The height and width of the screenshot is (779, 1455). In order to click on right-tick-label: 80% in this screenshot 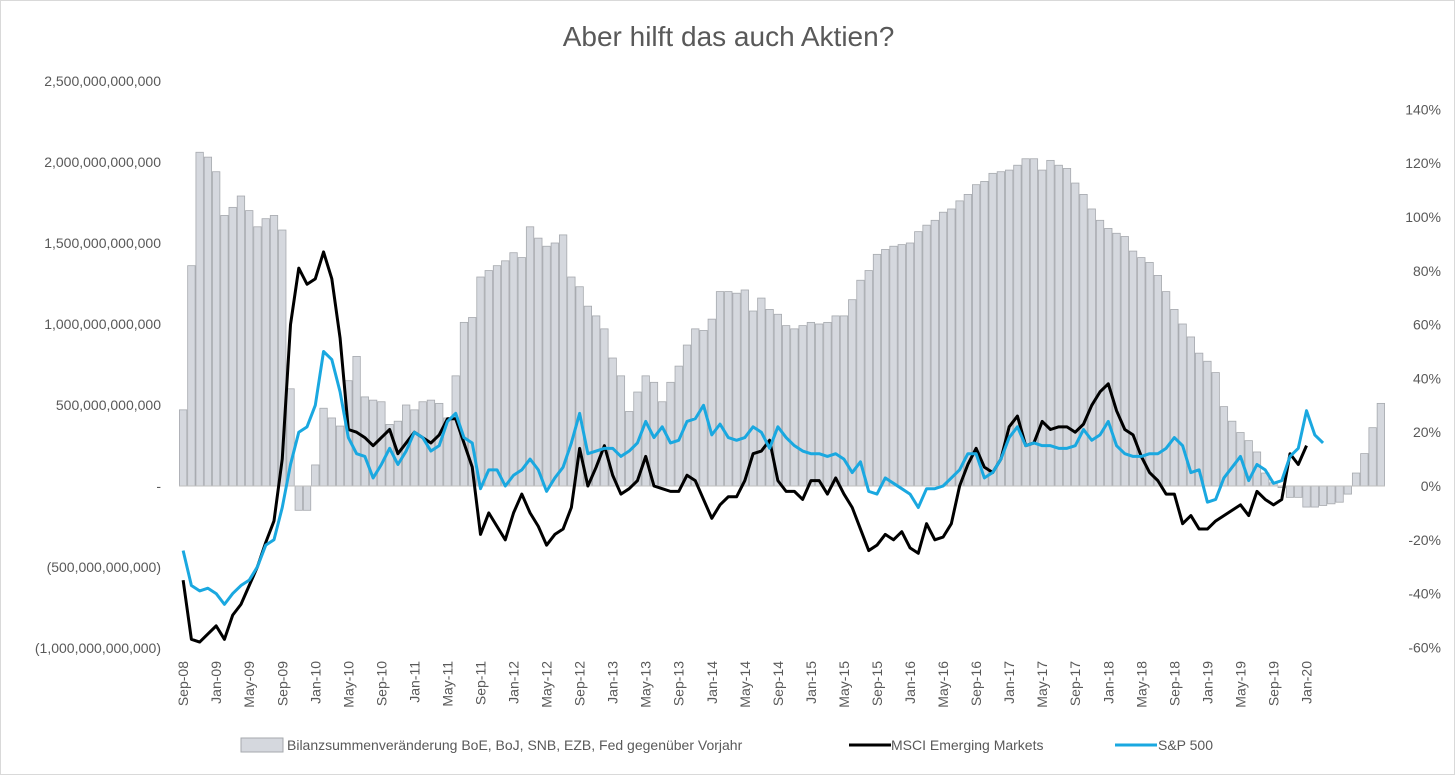, I will do `click(1427, 271)`.